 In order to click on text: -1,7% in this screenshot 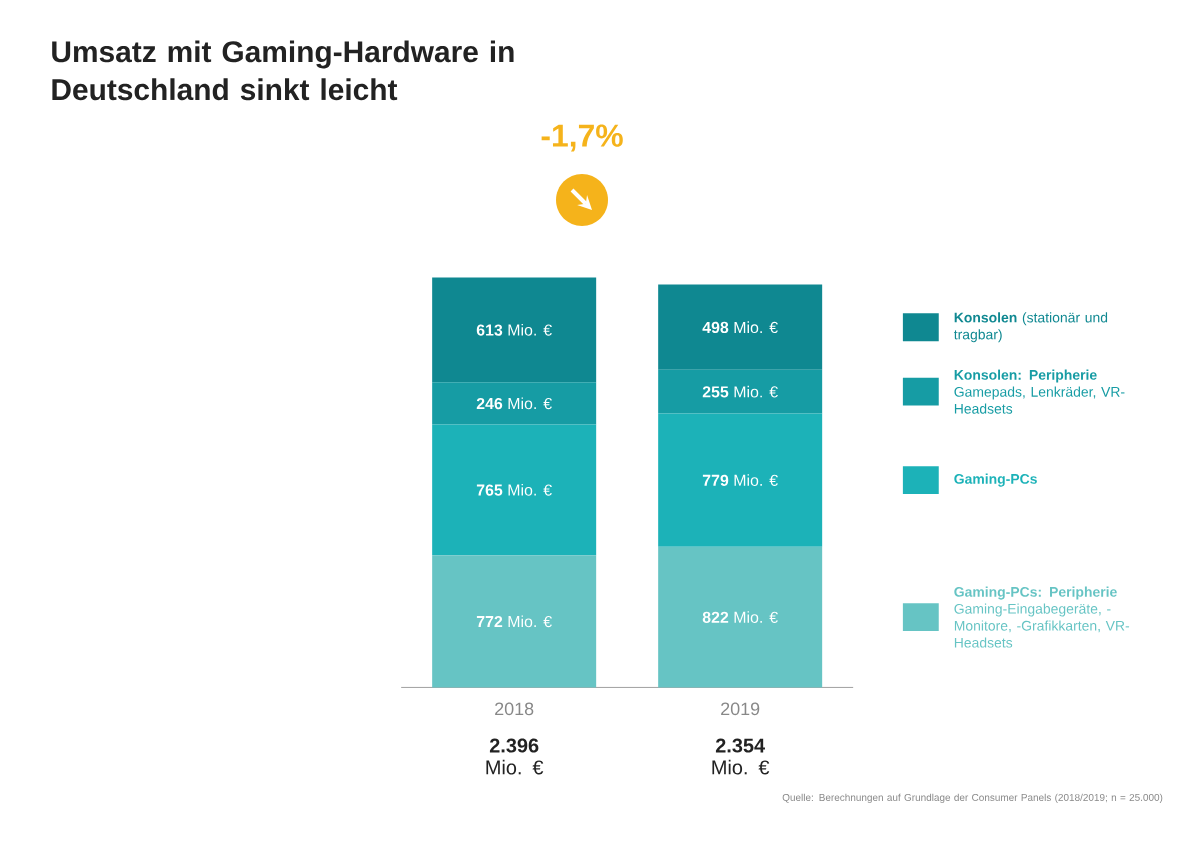, I will do `click(582, 138)`.